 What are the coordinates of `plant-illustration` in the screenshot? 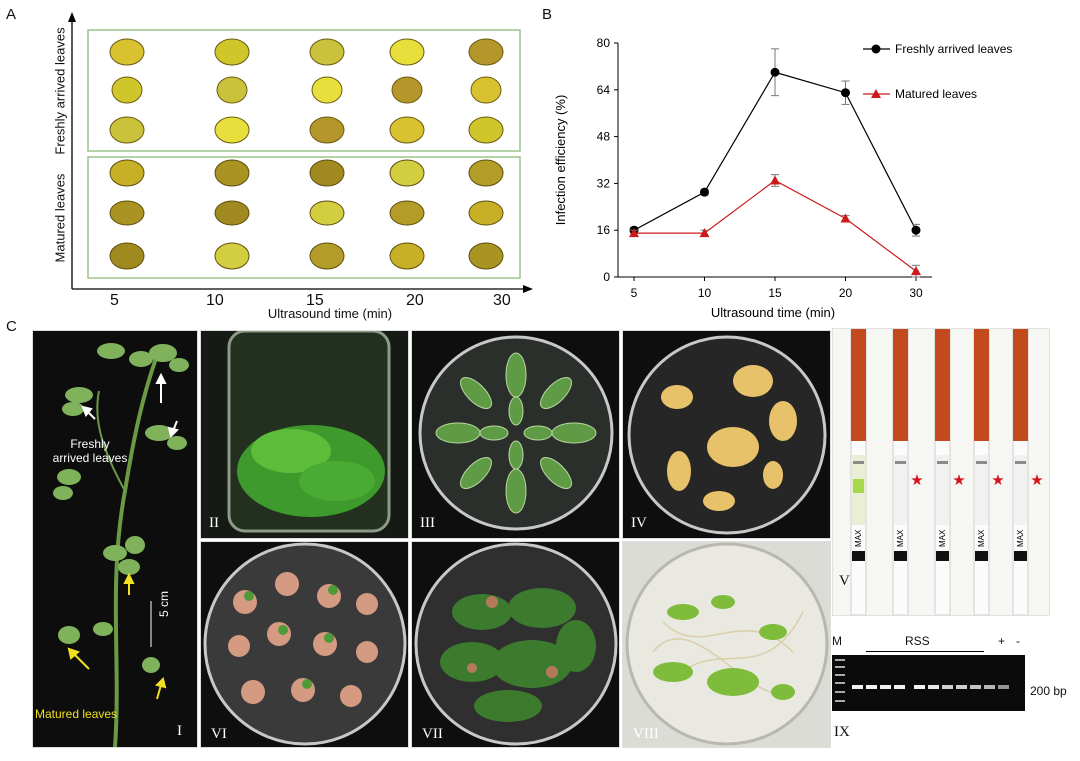 It's located at (115, 539).